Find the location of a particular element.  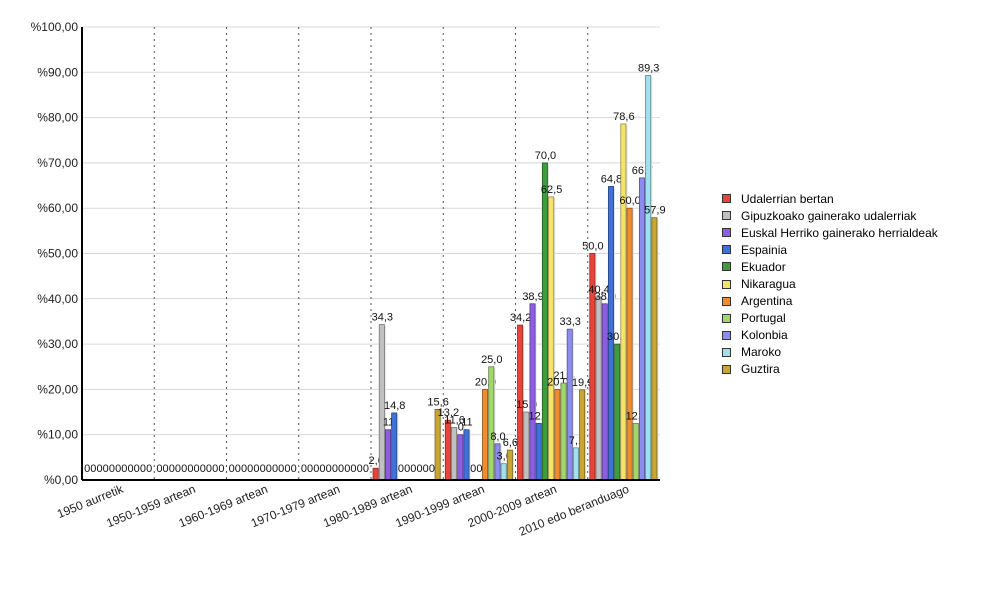

legend-label: Euskal Herriko gainerako herrialdeak is located at coordinates (839, 232).